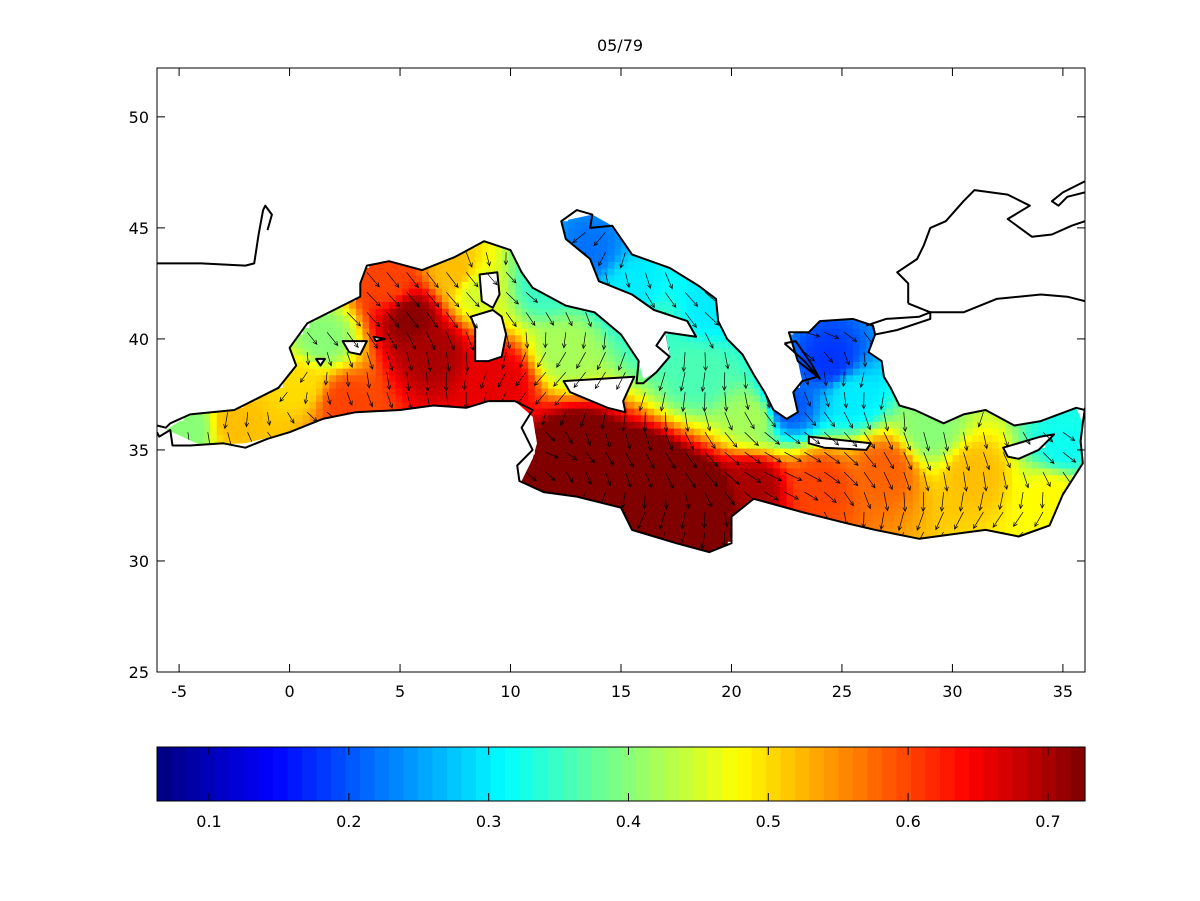 The image size is (1200, 901). I want to click on x-tick-label: -5, so click(179, 691).